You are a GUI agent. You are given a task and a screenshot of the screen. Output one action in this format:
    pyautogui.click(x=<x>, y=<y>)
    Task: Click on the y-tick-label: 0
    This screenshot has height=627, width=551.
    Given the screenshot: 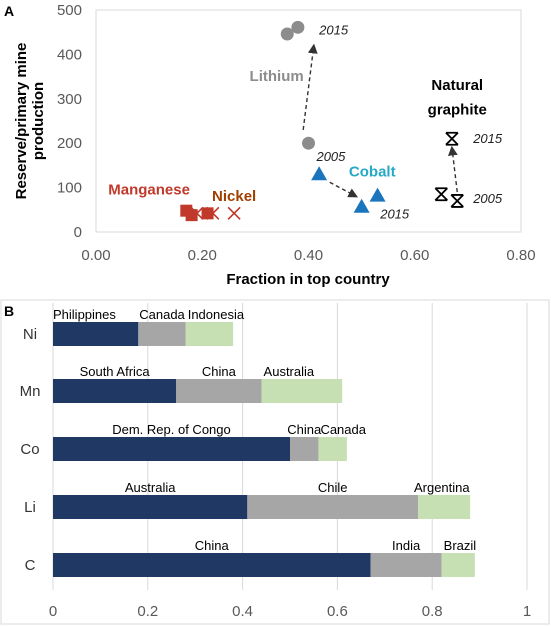 What is the action you would take?
    pyautogui.click(x=78, y=232)
    